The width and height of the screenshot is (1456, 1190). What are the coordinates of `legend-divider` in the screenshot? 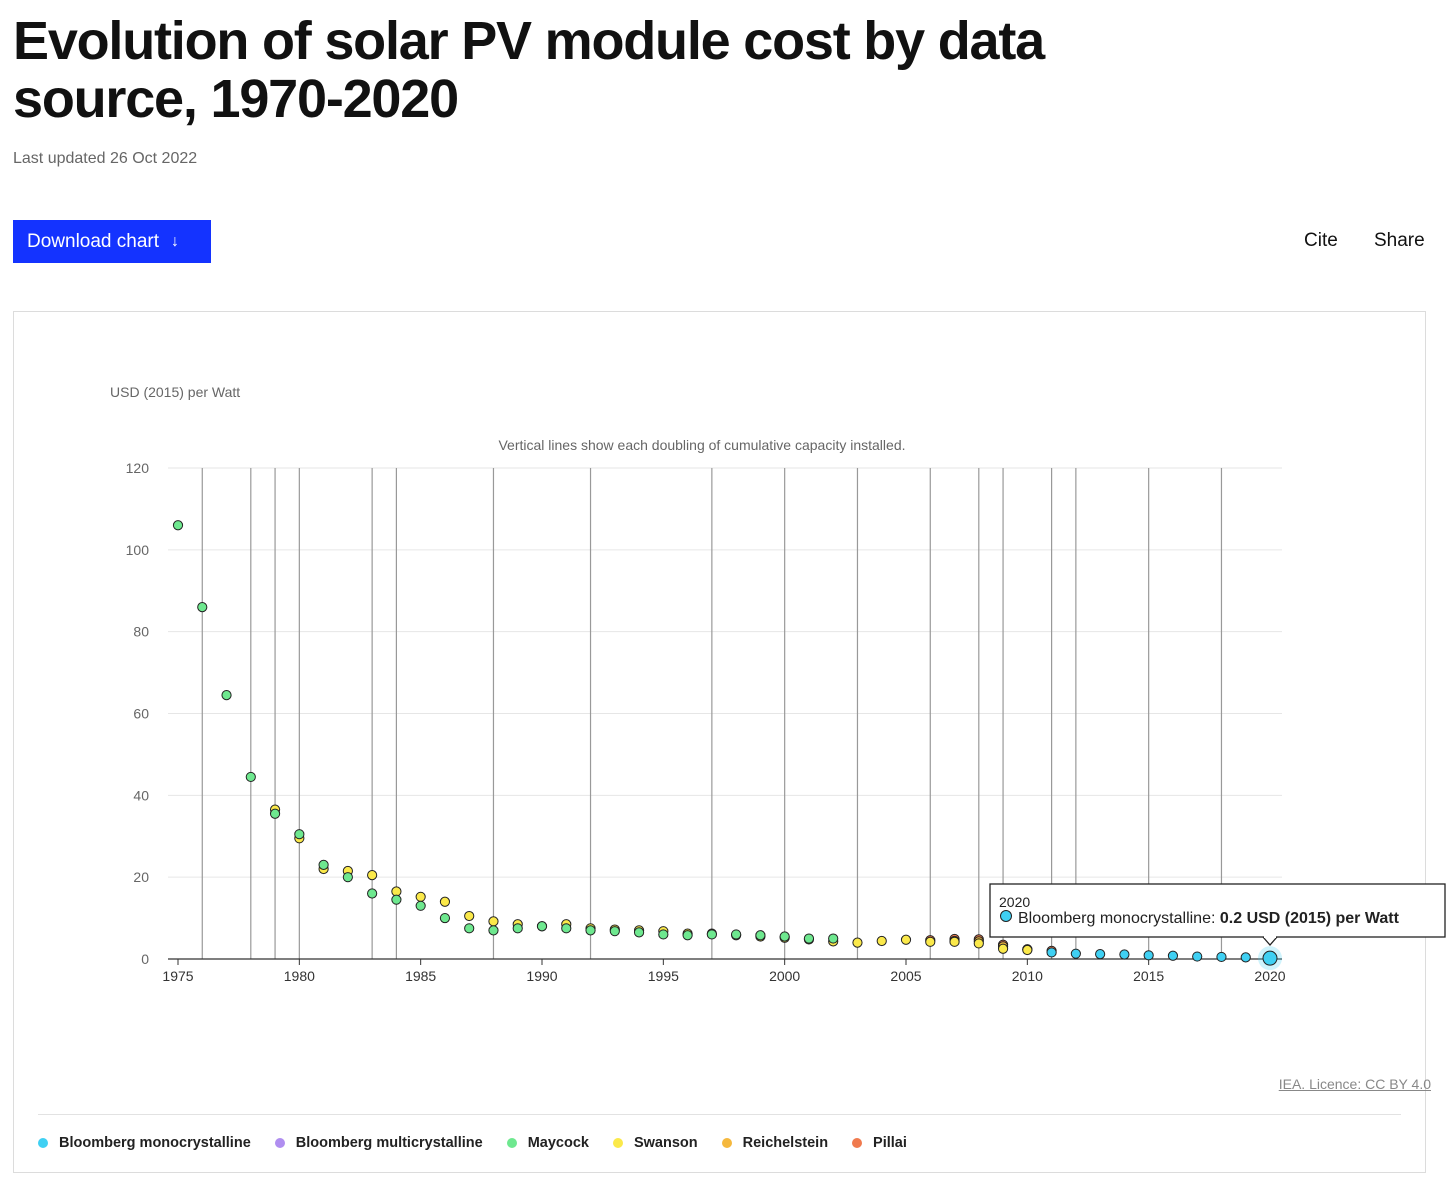 It's located at (719, 1114).